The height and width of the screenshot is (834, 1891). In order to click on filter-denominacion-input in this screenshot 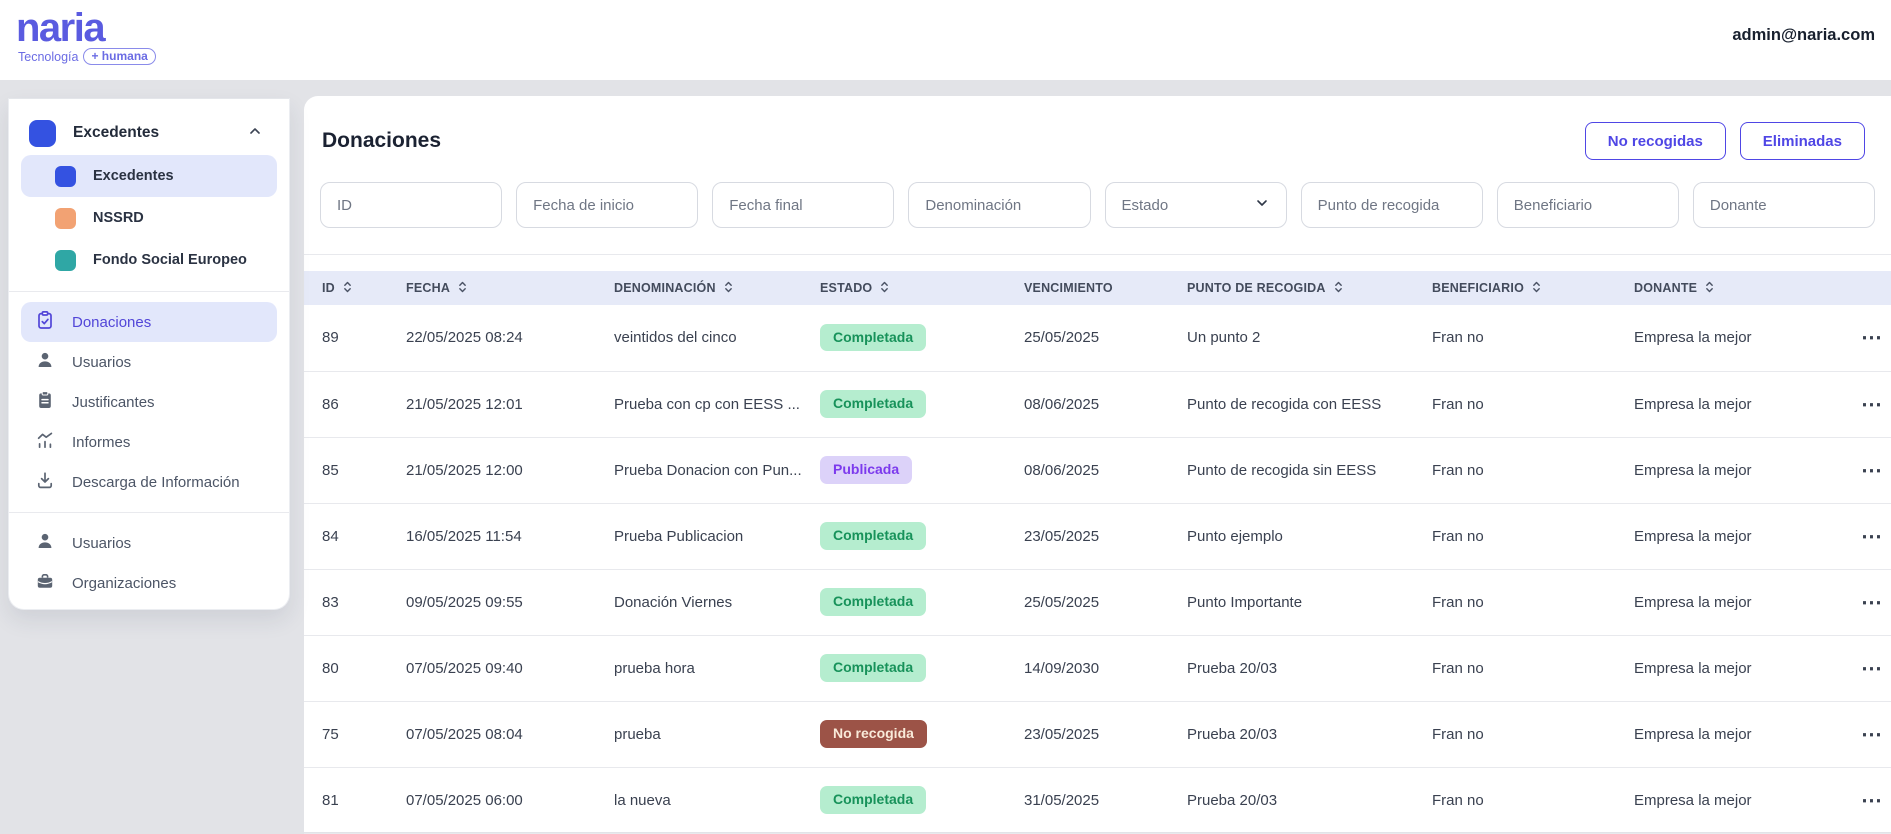, I will do `click(999, 205)`.